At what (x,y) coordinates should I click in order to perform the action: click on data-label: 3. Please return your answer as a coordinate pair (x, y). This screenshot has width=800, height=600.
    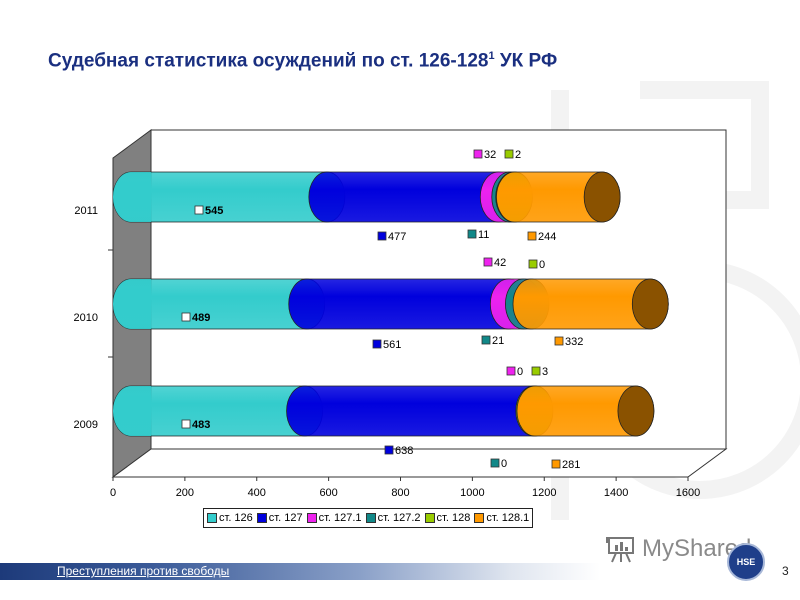
    Looking at the image, I should click on (545, 372).